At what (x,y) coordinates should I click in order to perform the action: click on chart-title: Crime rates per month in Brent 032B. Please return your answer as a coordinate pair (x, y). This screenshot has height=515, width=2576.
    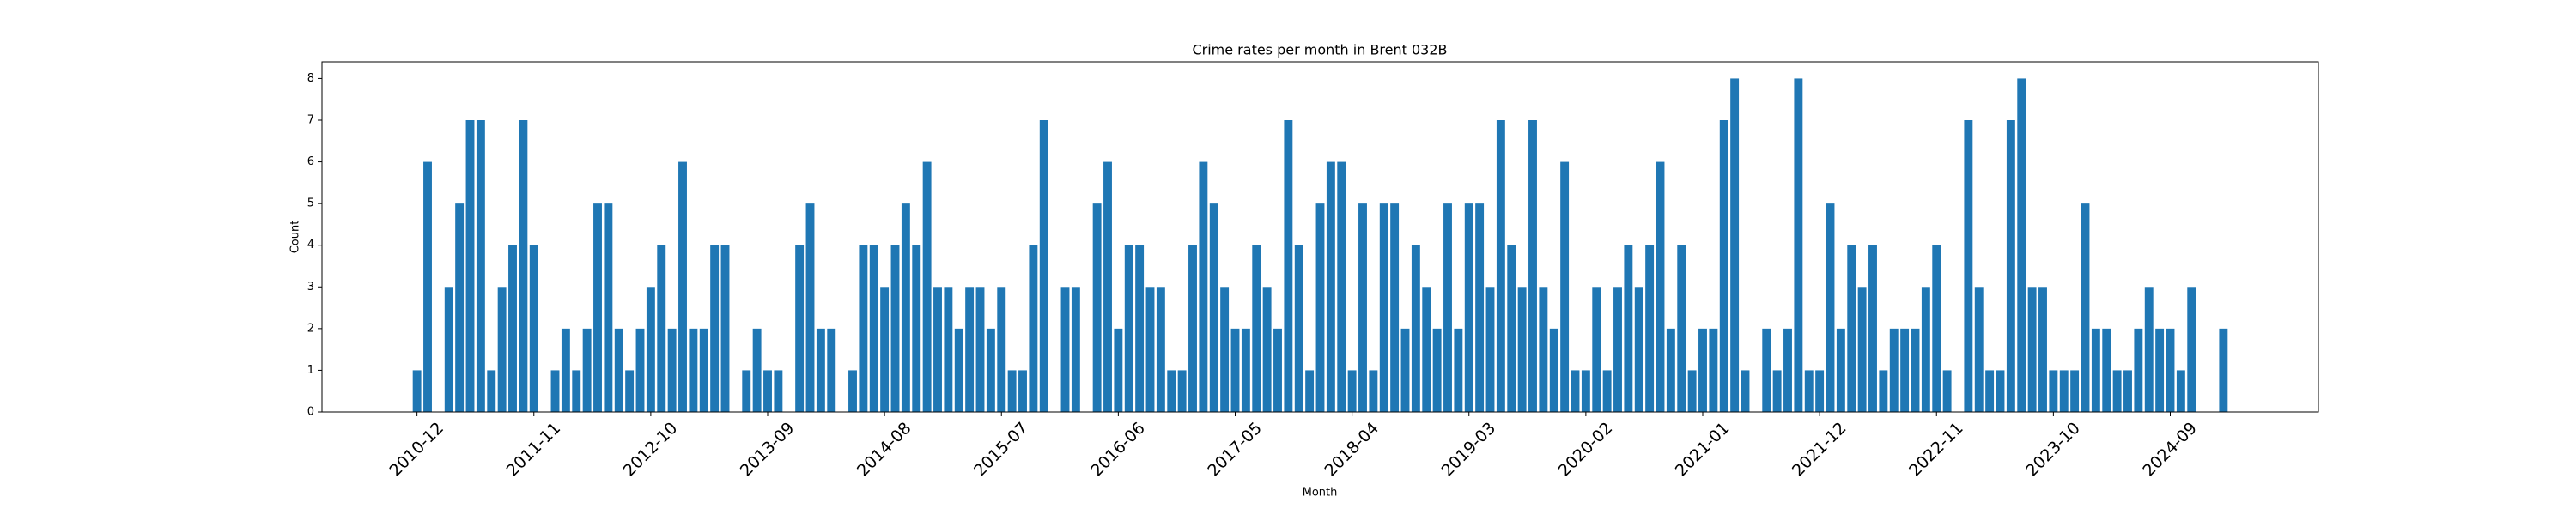
    Looking at the image, I should click on (1319, 50).